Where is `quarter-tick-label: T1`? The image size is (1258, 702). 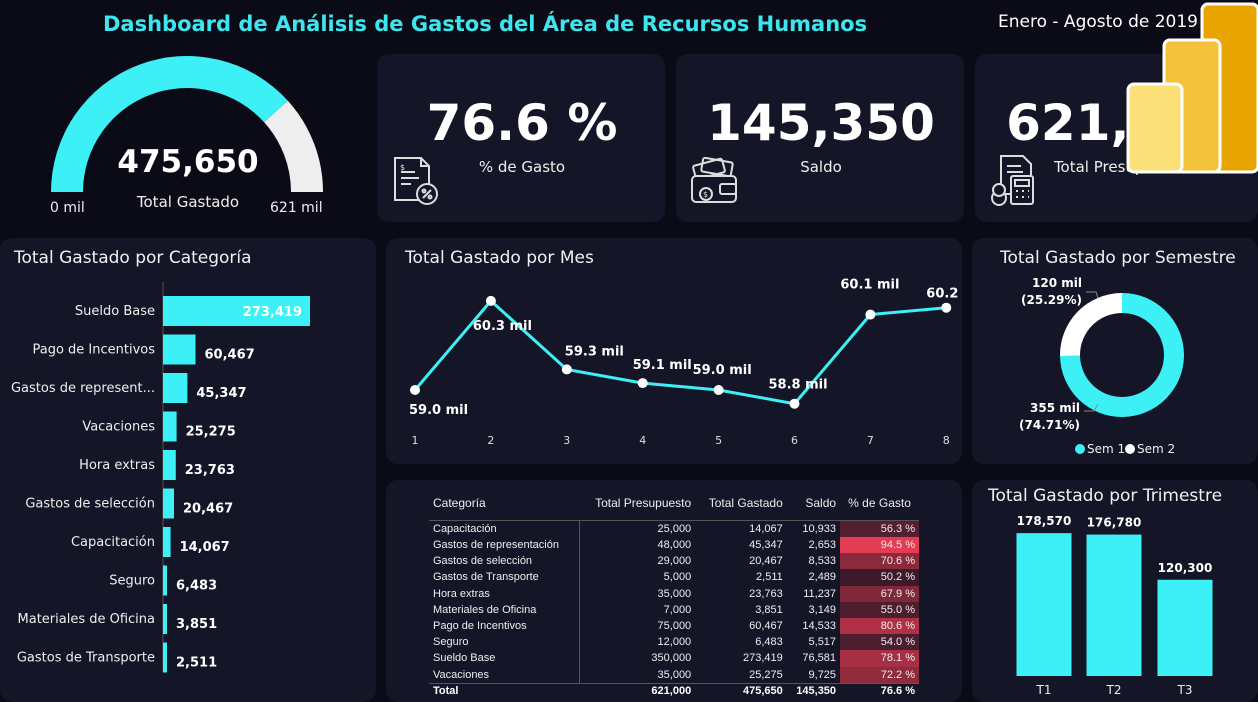
quarter-tick-label: T1 is located at coordinates (1044, 690).